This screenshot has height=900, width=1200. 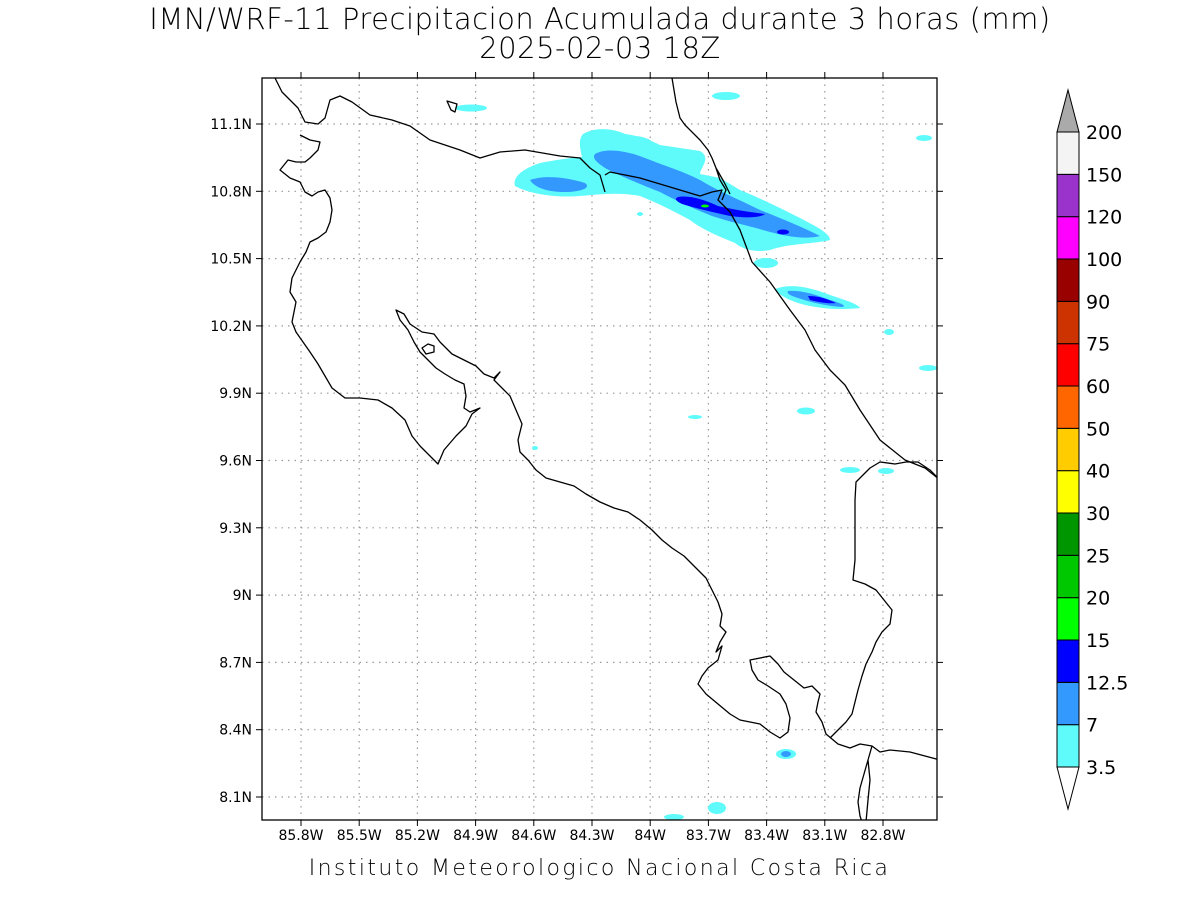 What do you see at coordinates (1092, 726) in the screenshot?
I see `colorbar-label: 7` at bounding box center [1092, 726].